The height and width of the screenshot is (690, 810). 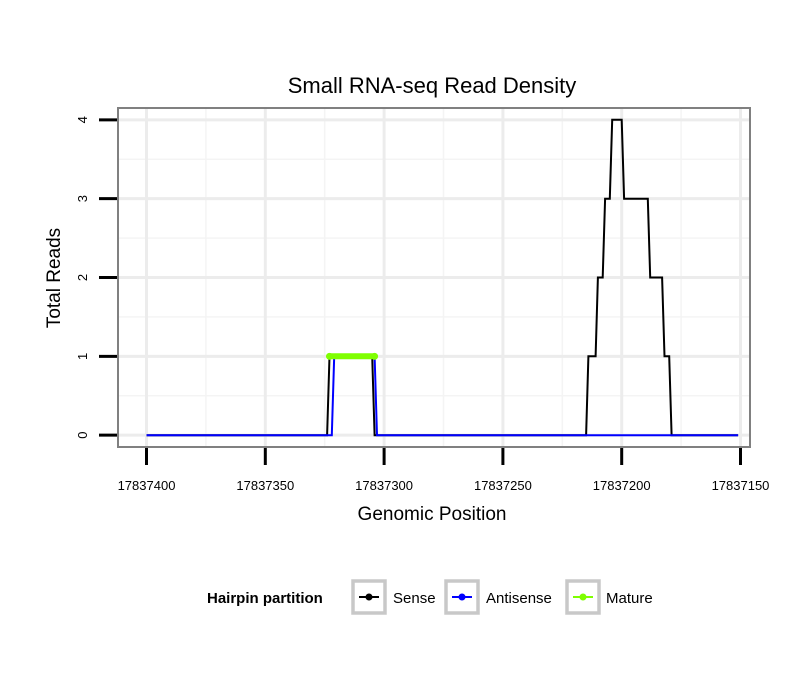 I want to click on y-tick-label: 4, so click(x=82, y=119).